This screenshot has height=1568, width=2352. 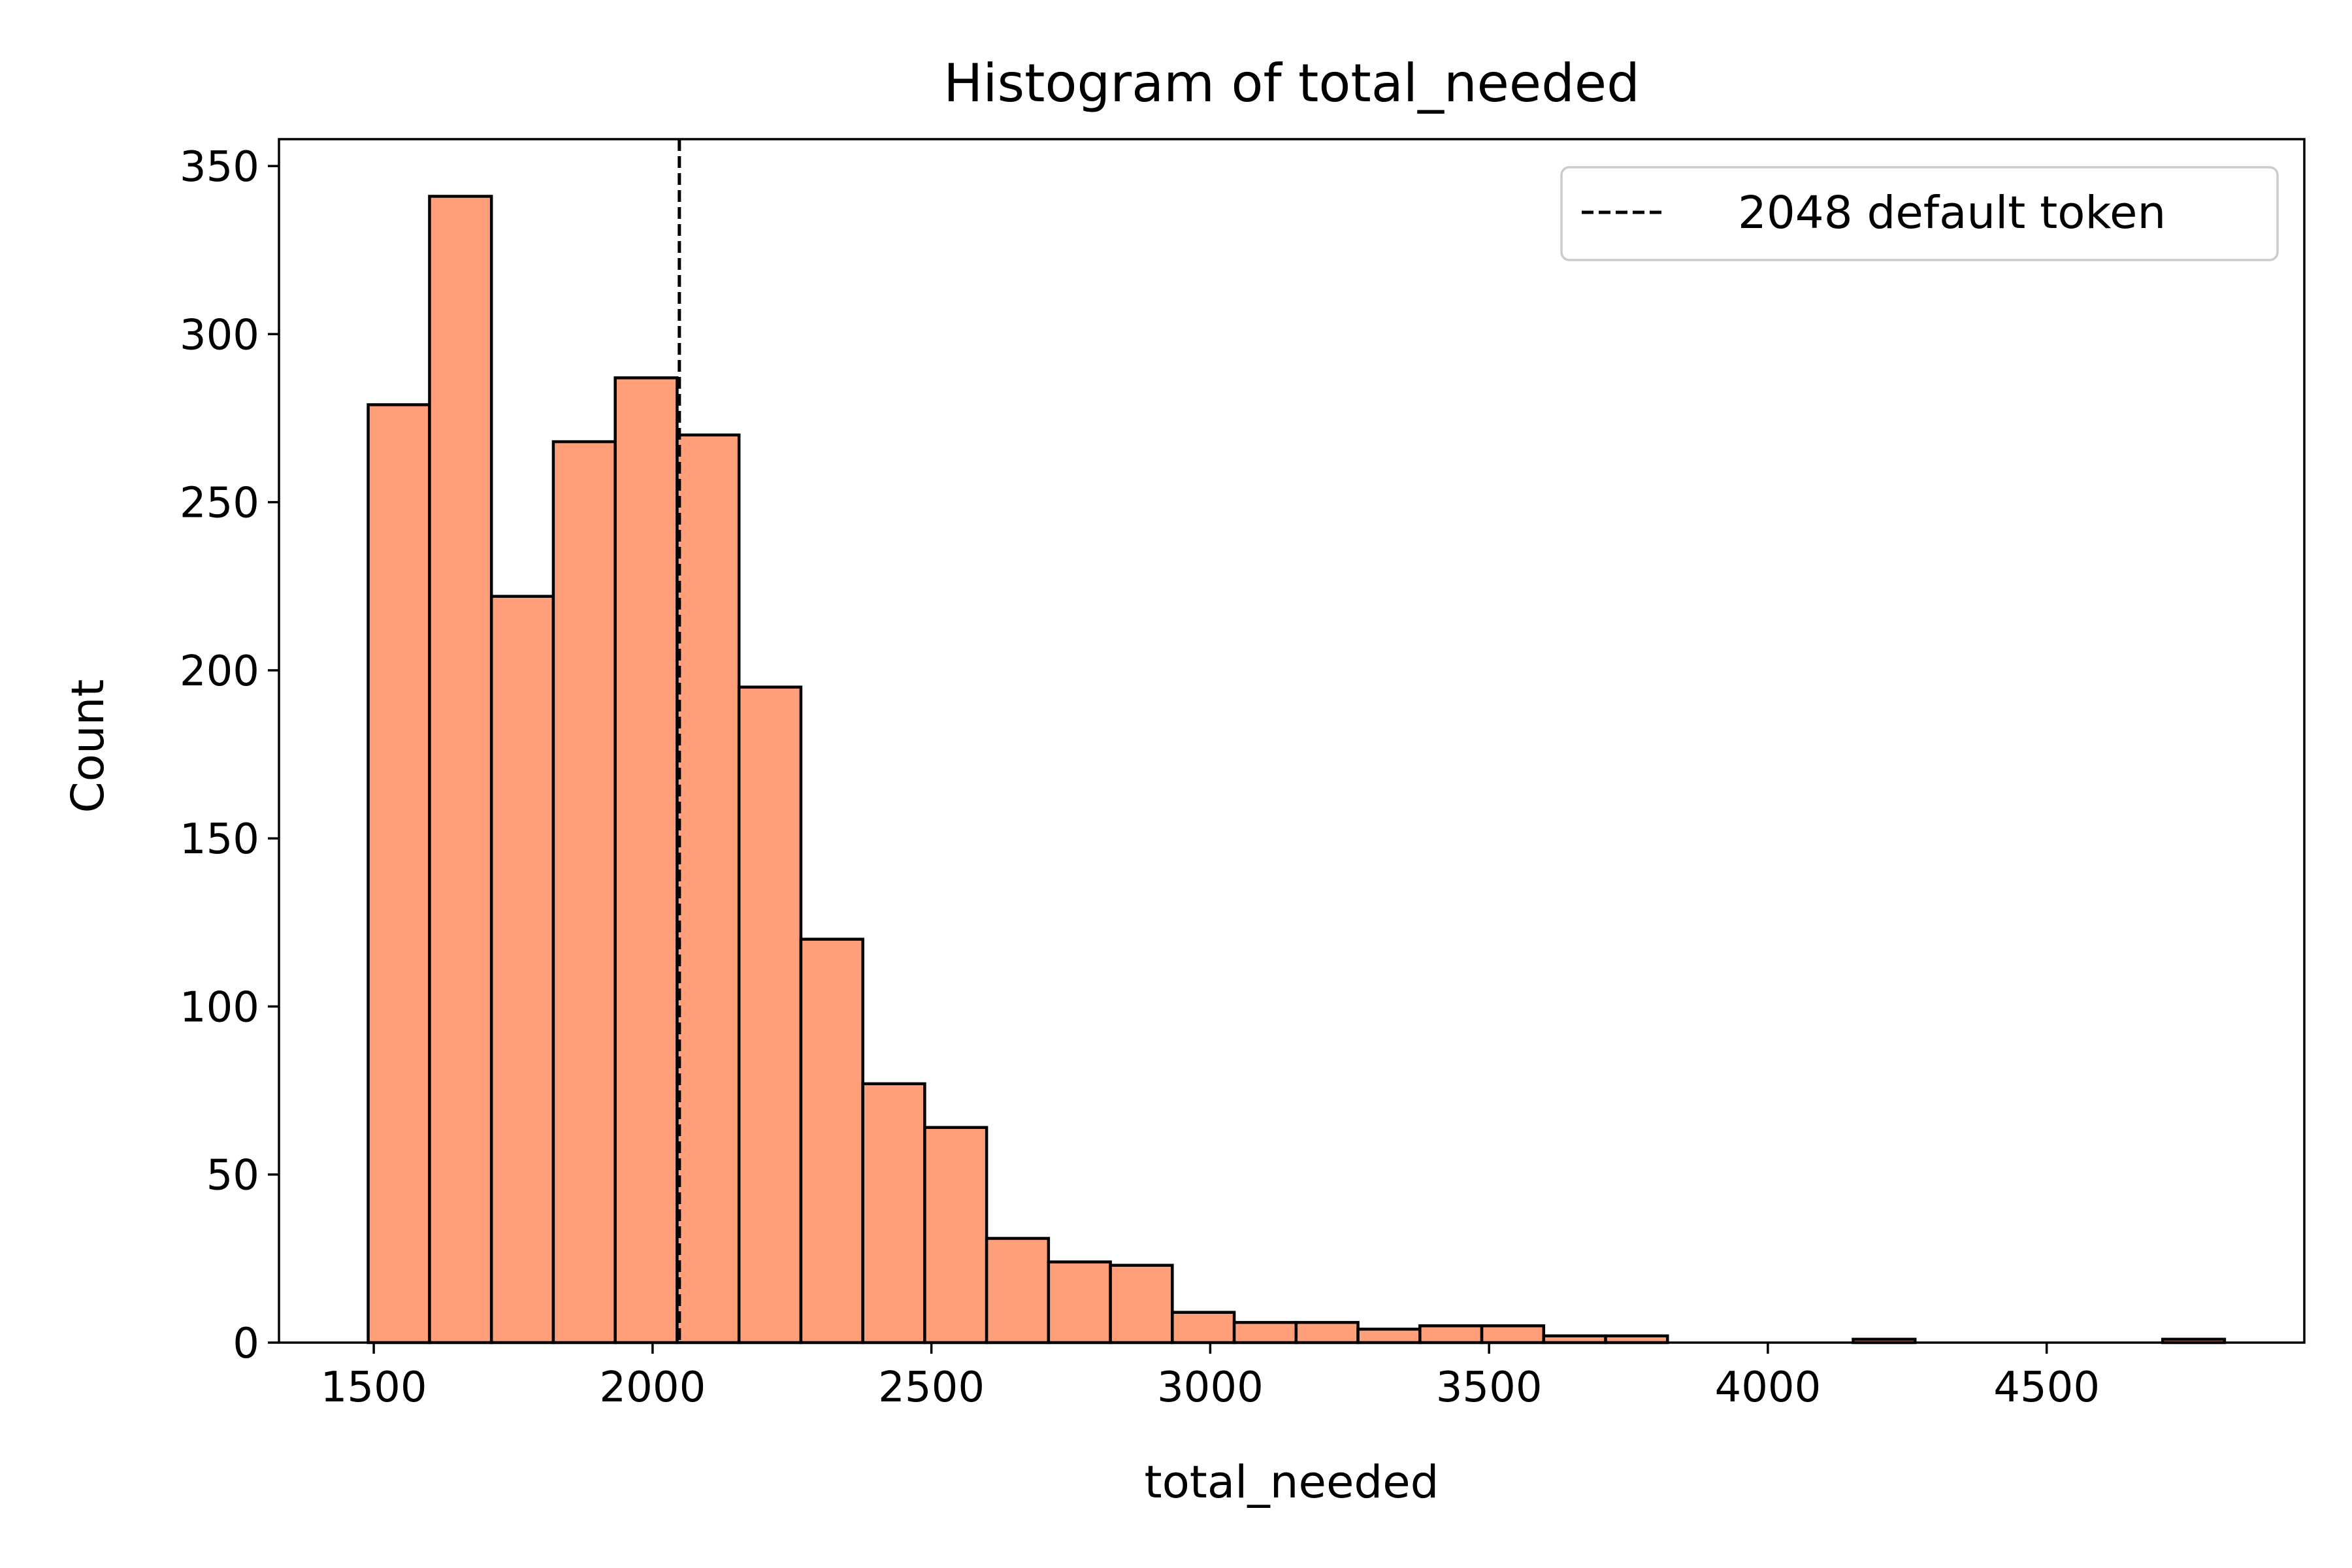 What do you see at coordinates (229, 755) in the screenshot?
I see `y-axis-ticks: 0 50 100 150 200 250 300 350` at bounding box center [229, 755].